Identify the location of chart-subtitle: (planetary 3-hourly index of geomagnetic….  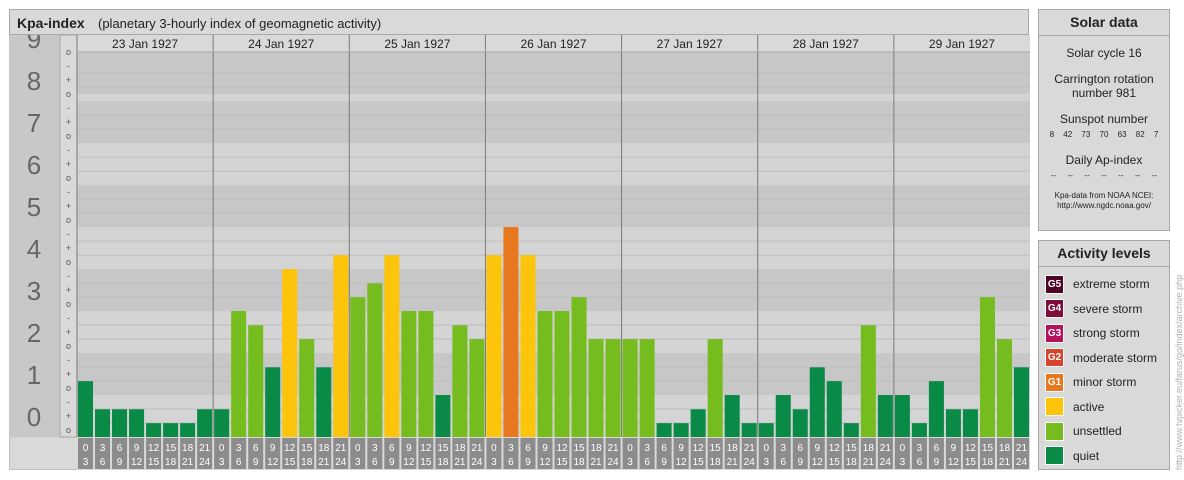
(240, 23).